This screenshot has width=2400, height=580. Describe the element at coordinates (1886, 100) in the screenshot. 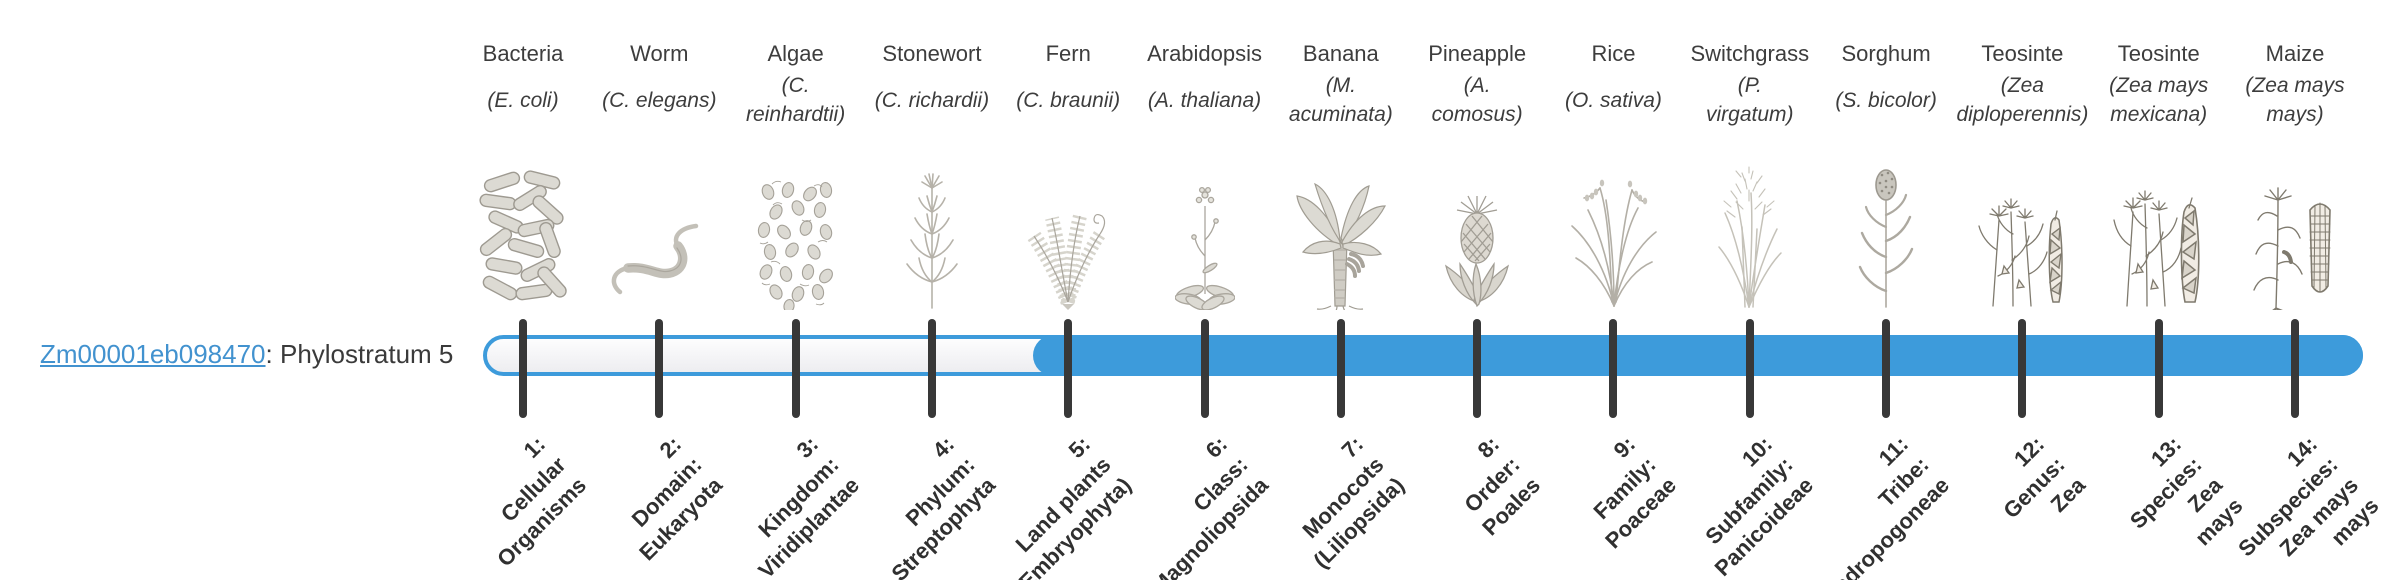

I see `organism-species-label: (S. bicolor)` at that location.